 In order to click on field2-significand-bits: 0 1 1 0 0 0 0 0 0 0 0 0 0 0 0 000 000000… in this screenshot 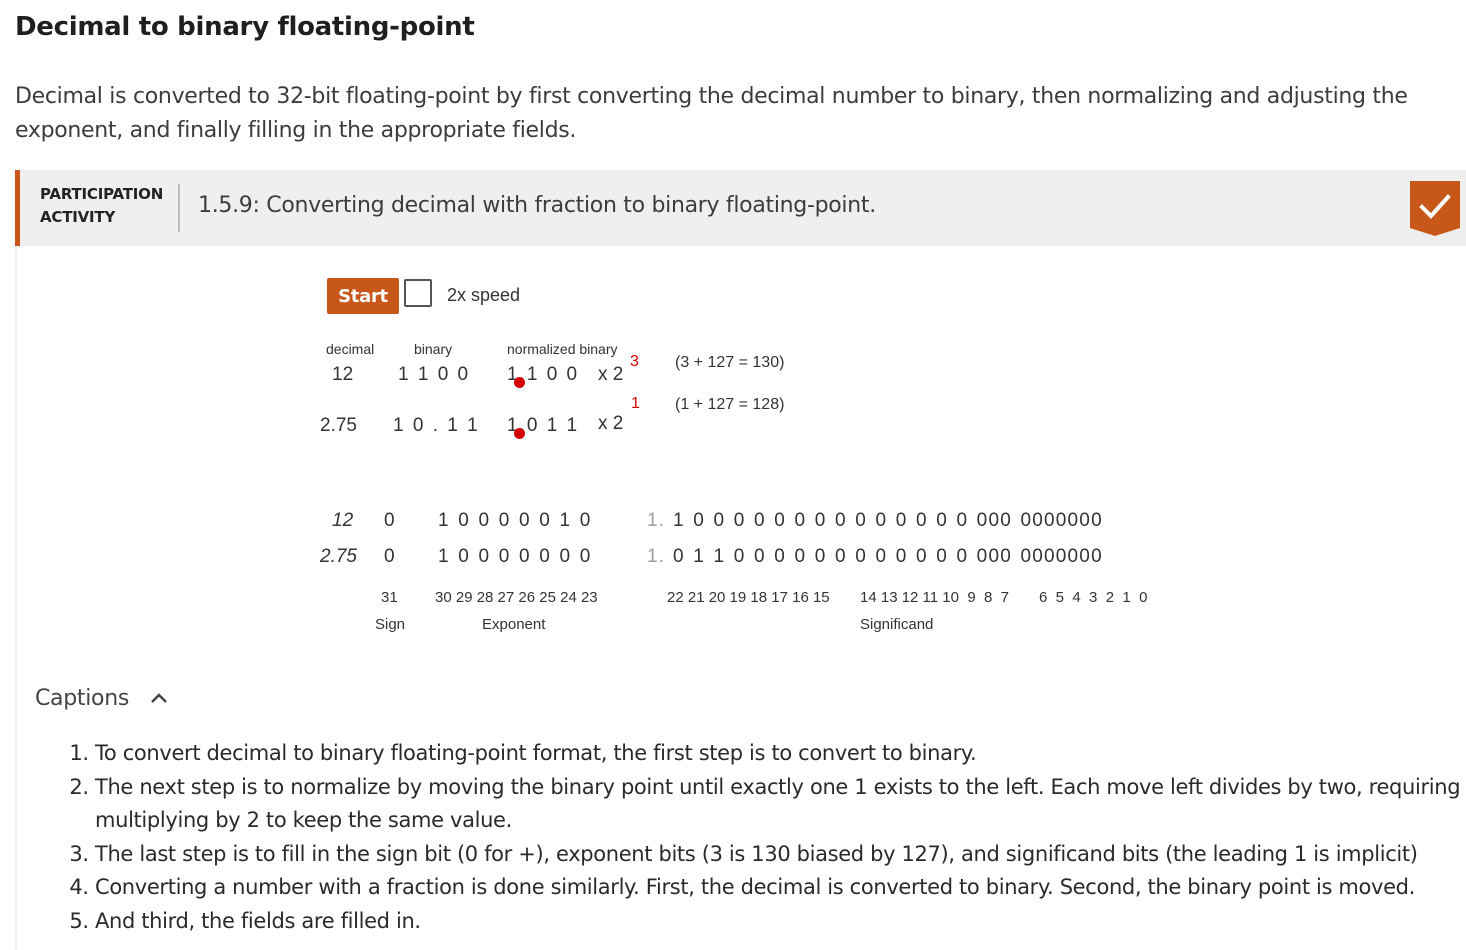, I will do `click(888, 556)`.